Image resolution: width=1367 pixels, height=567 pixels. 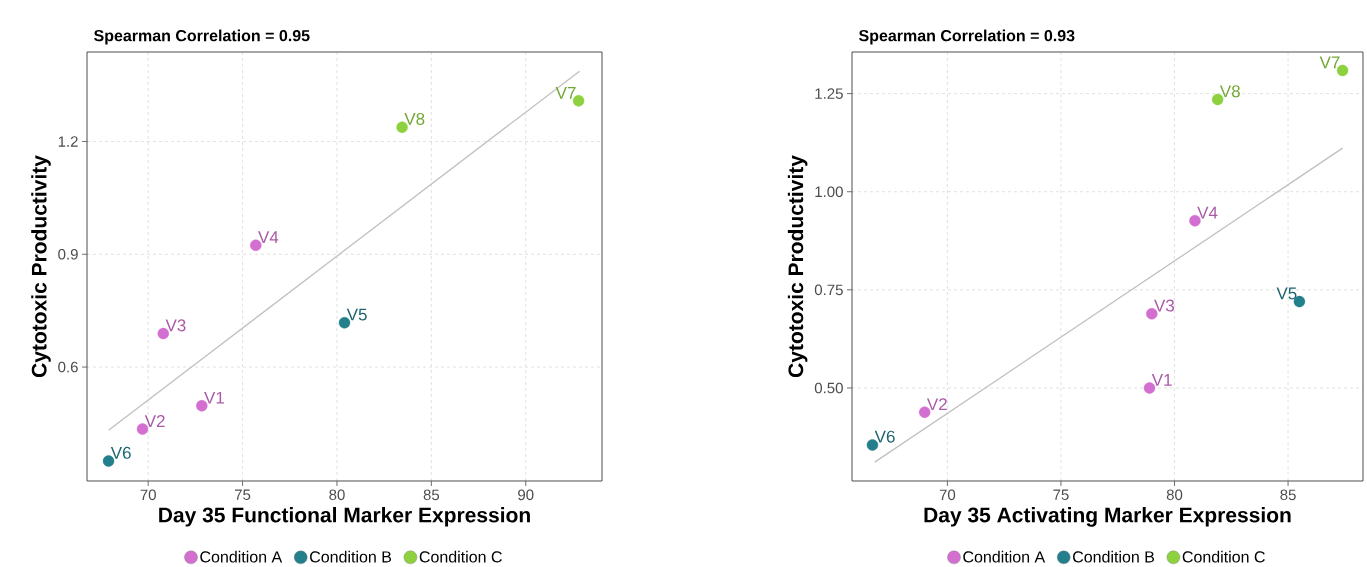 What do you see at coordinates (202, 37) in the screenshot?
I see `chart-title: Spearman Correlation = 0.95` at bounding box center [202, 37].